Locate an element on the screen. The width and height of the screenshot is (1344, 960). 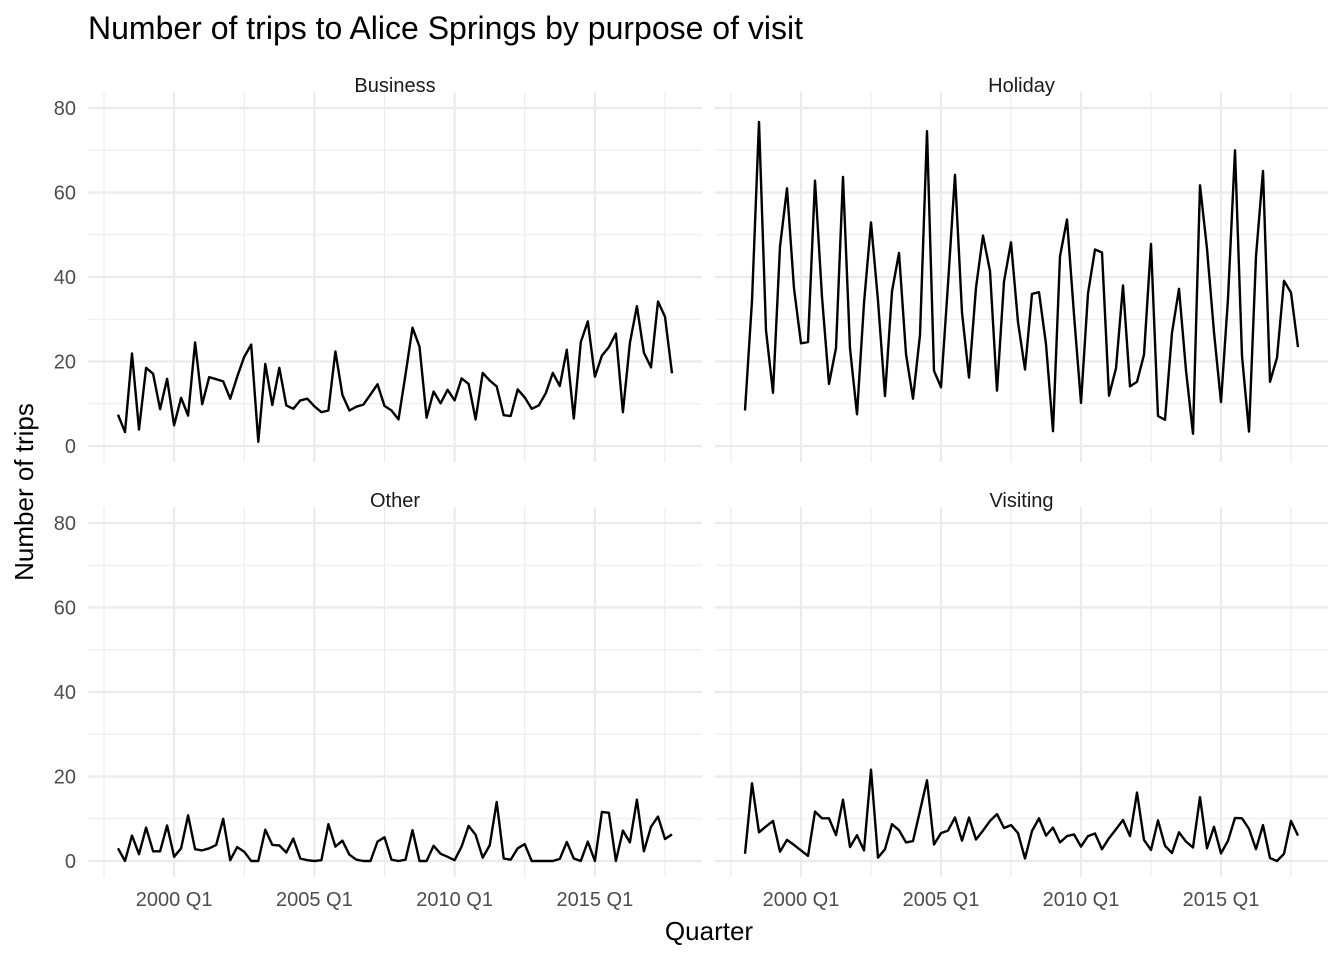
panel-label-business: Business is located at coordinates (394, 86).